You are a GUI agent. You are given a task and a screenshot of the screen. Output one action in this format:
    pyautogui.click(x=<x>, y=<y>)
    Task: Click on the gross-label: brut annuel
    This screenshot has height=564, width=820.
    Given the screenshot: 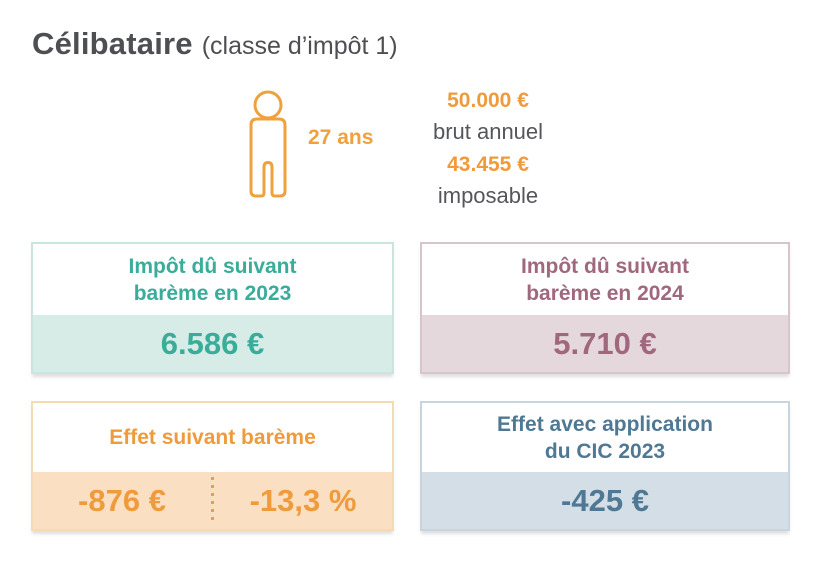 What is the action you would take?
    pyautogui.click(x=488, y=131)
    